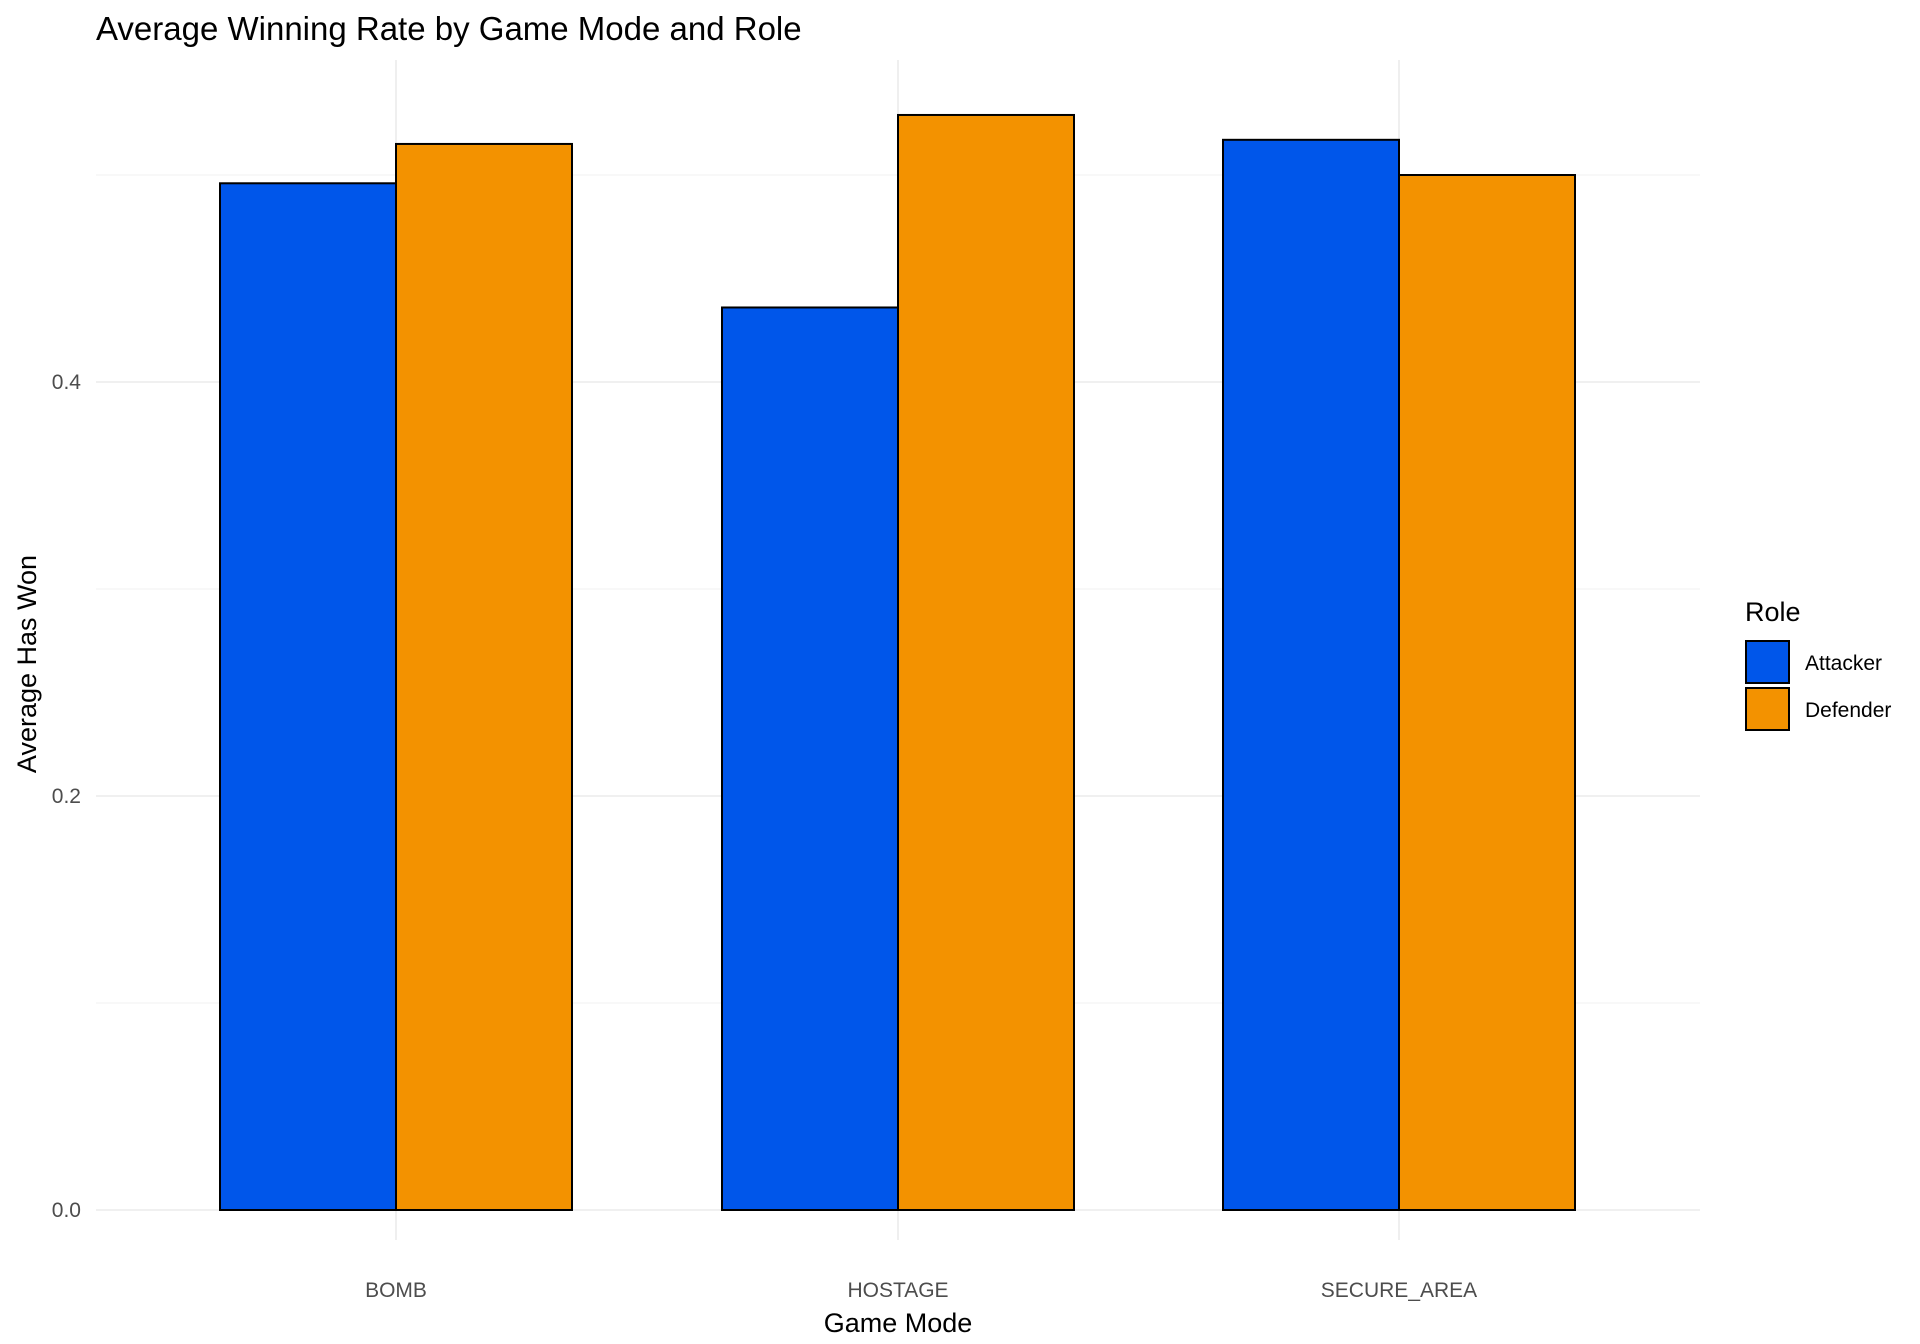  Describe the element at coordinates (1843, 663) in the screenshot. I see `legend-label-attacker: Attacker` at that location.